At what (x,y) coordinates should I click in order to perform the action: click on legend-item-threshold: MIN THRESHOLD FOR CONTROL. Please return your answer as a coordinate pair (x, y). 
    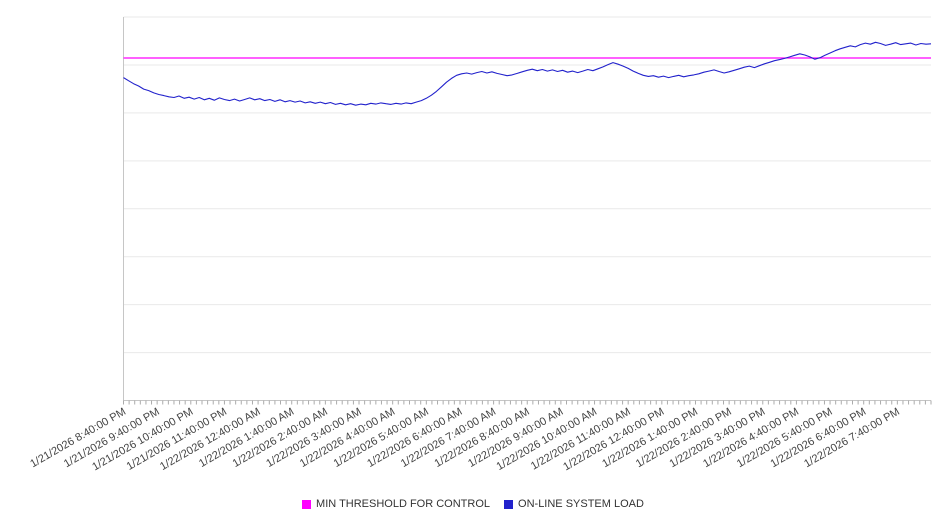
    Looking at the image, I should click on (396, 504).